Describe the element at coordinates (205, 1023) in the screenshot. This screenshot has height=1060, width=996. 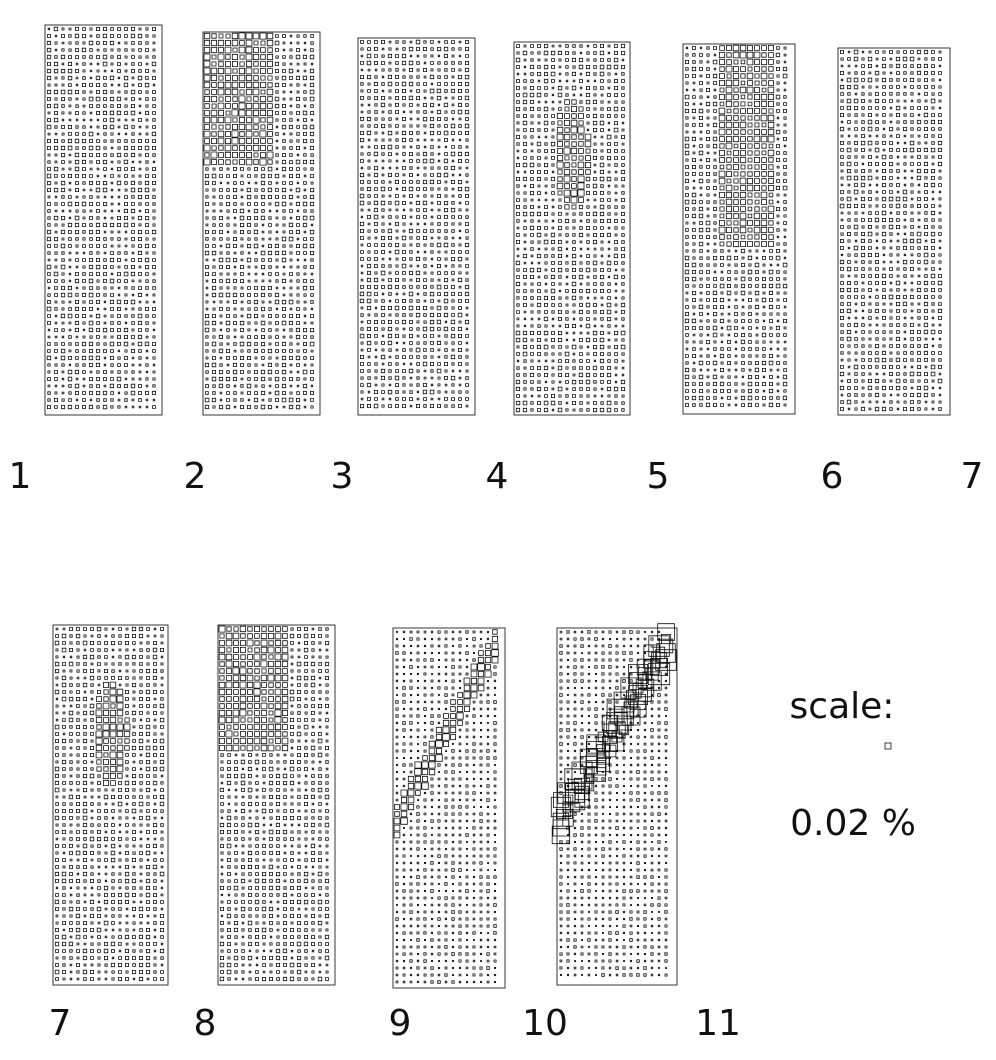
I see `panel-label: 8` at that location.